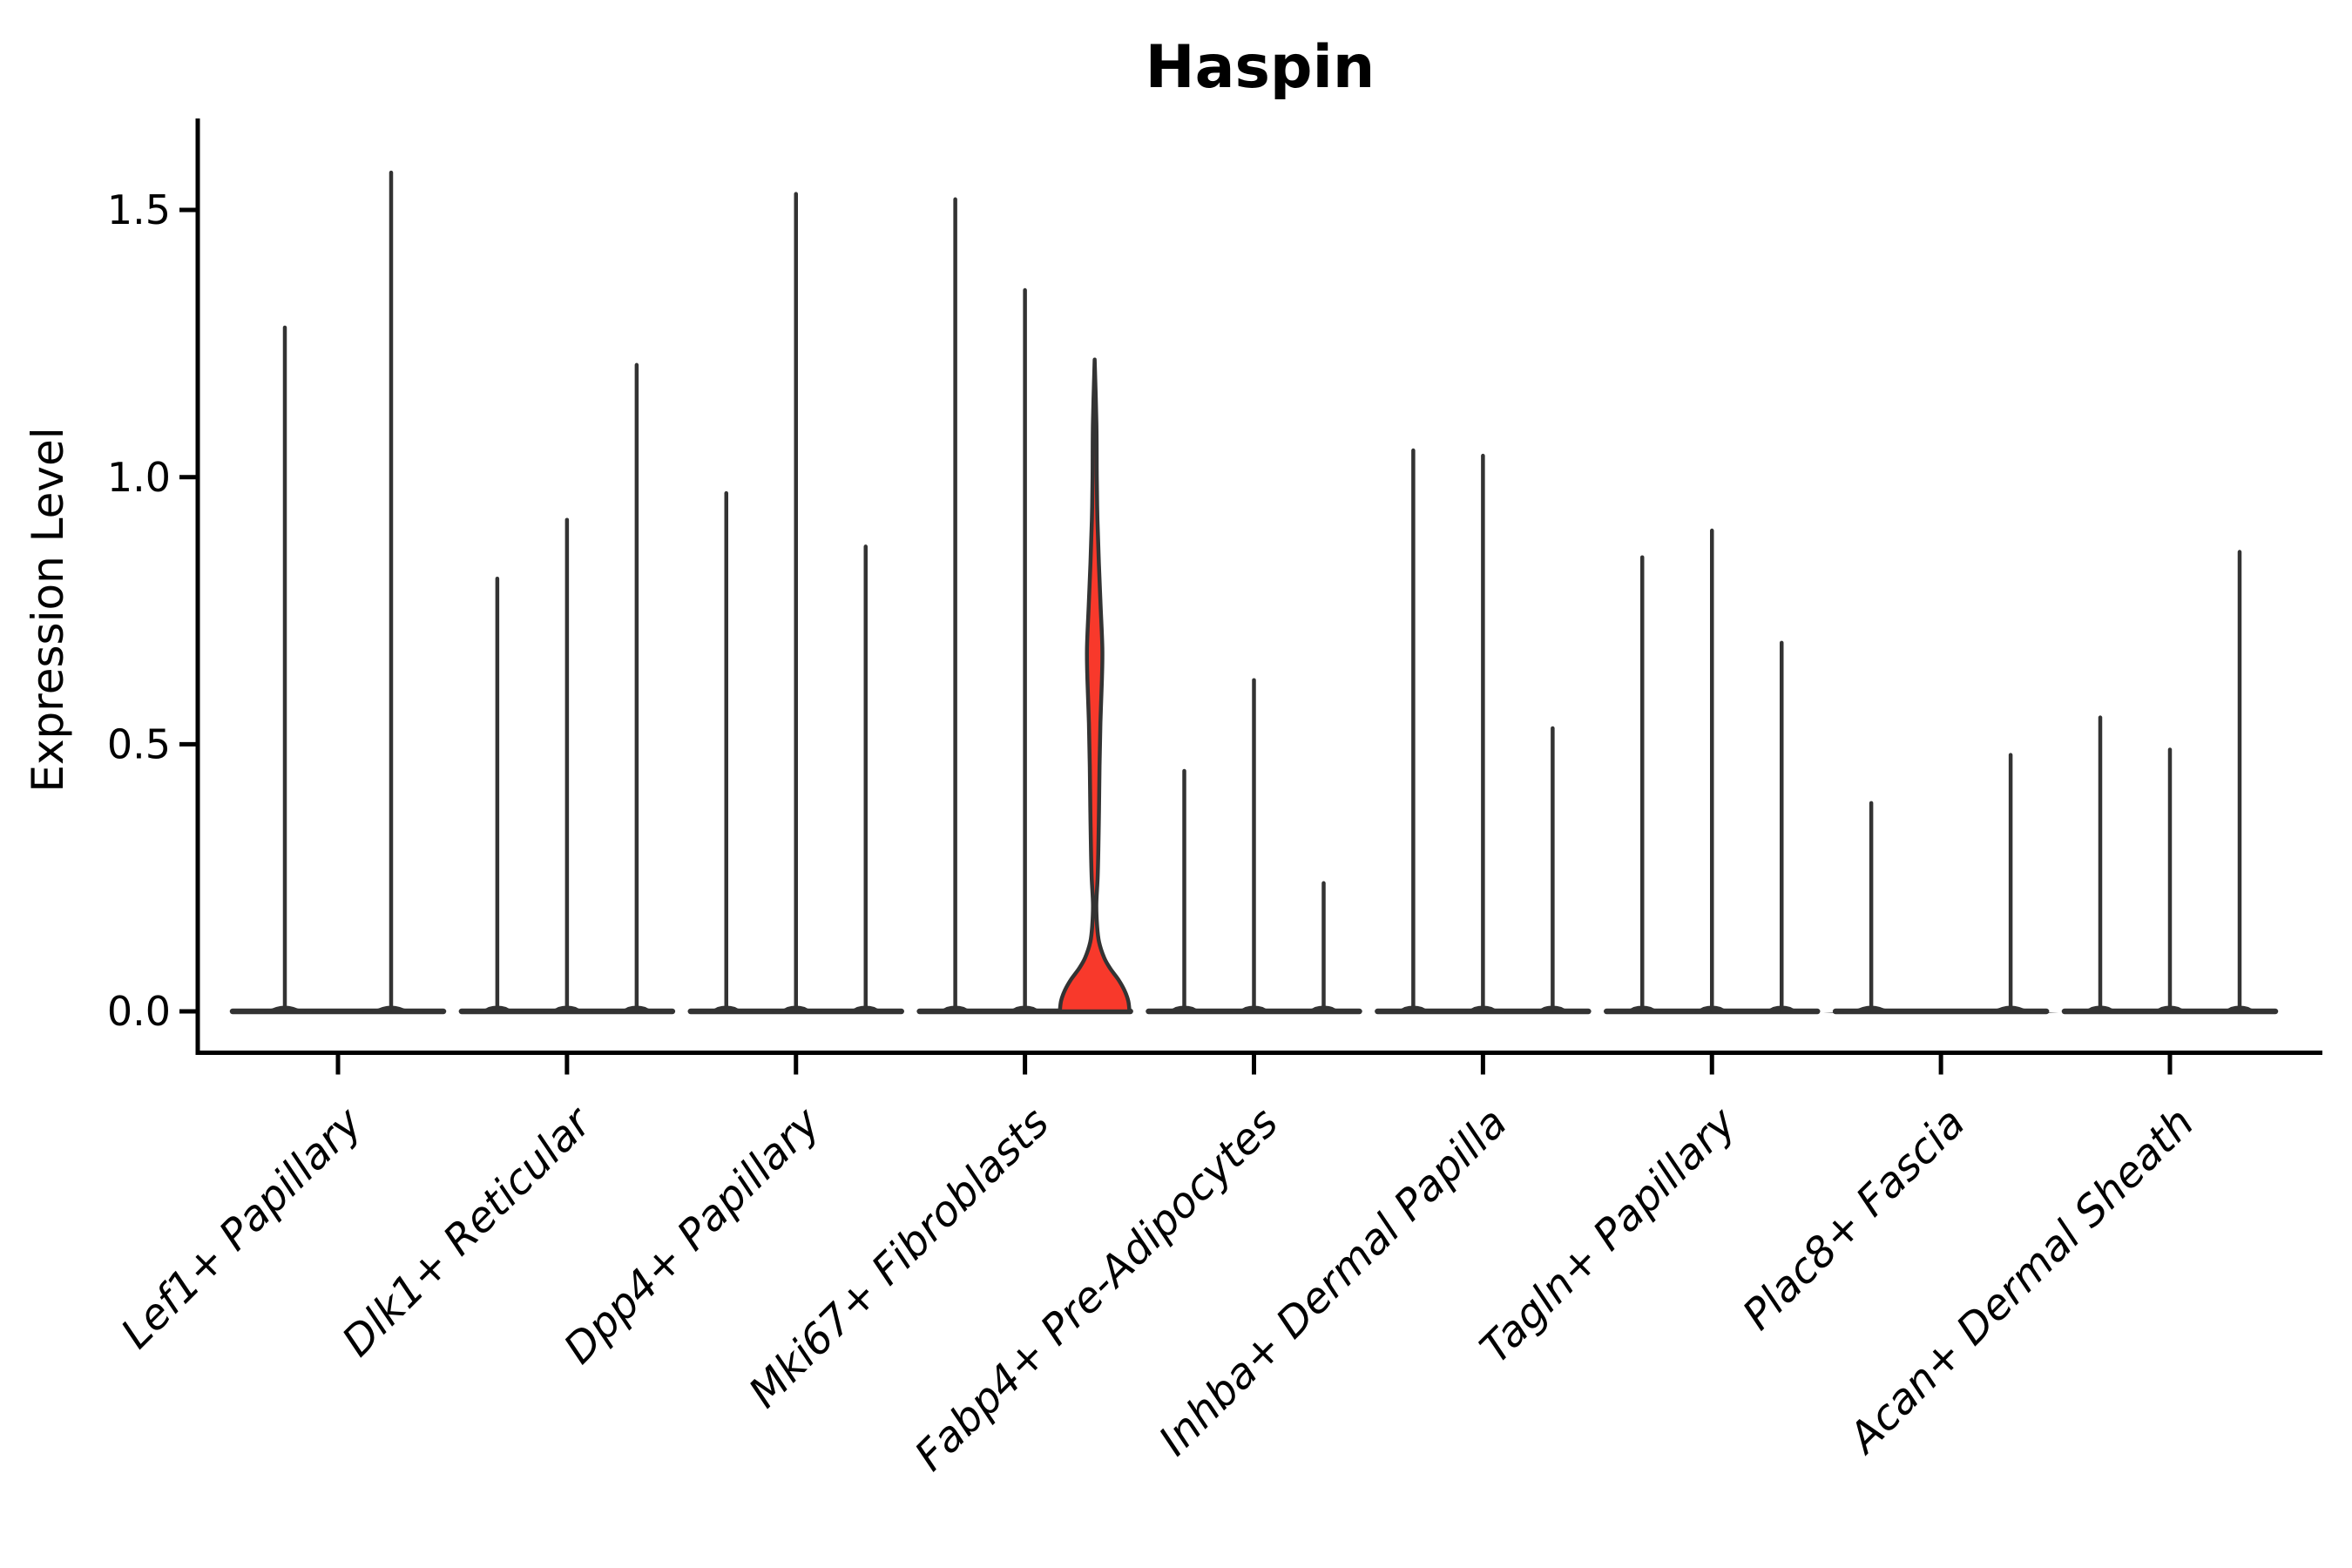 The width and height of the screenshot is (2352, 1568). Describe the element at coordinates (1260, 67) in the screenshot. I see `chart-title: Haspin` at that location.